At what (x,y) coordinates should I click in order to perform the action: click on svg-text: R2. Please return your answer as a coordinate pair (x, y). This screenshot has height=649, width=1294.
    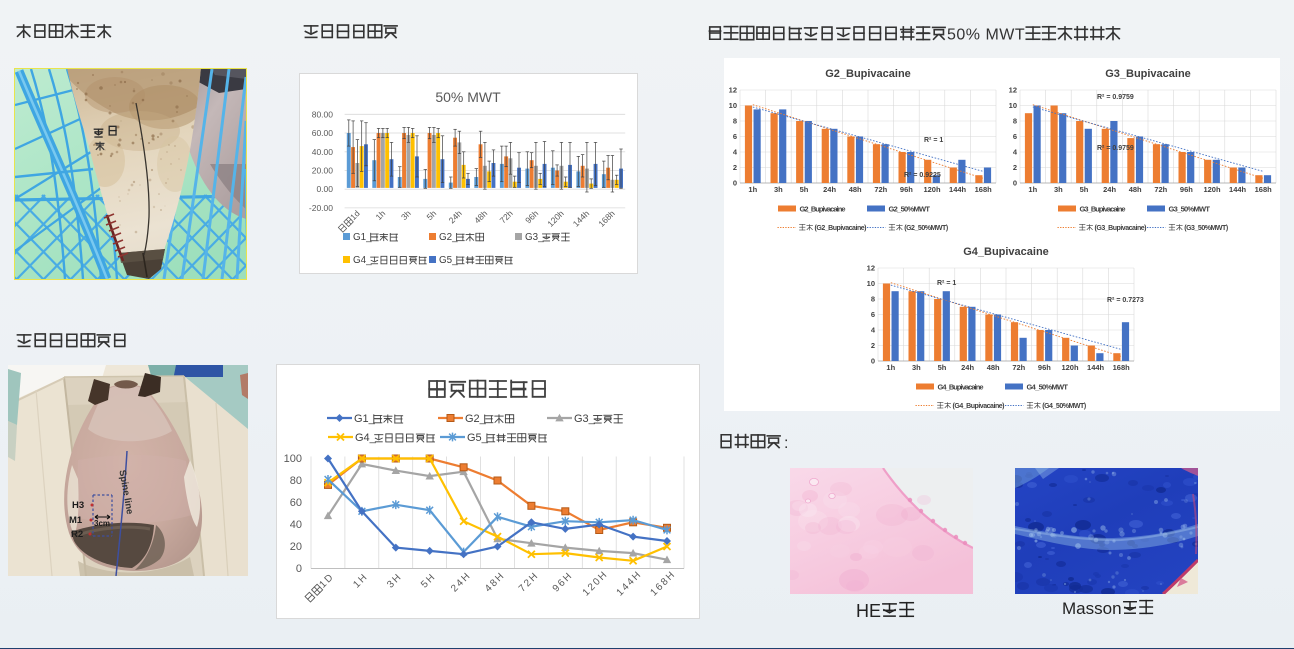
    Looking at the image, I should click on (77, 534).